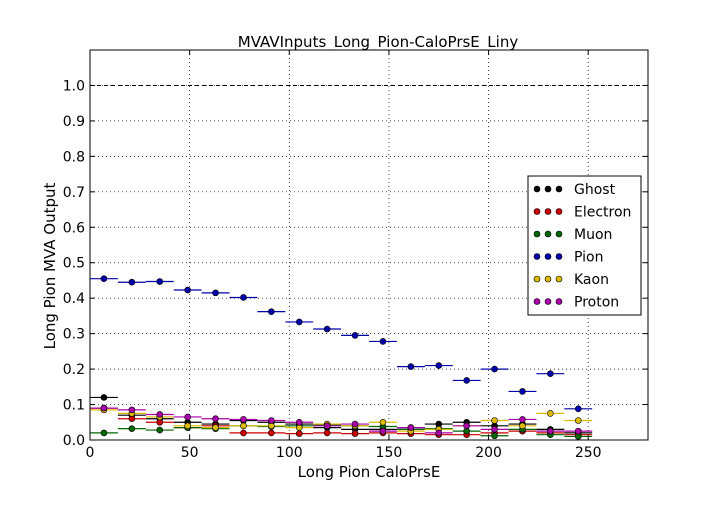 The image size is (720, 508). I want to click on legend-label: Proton, so click(596, 303).